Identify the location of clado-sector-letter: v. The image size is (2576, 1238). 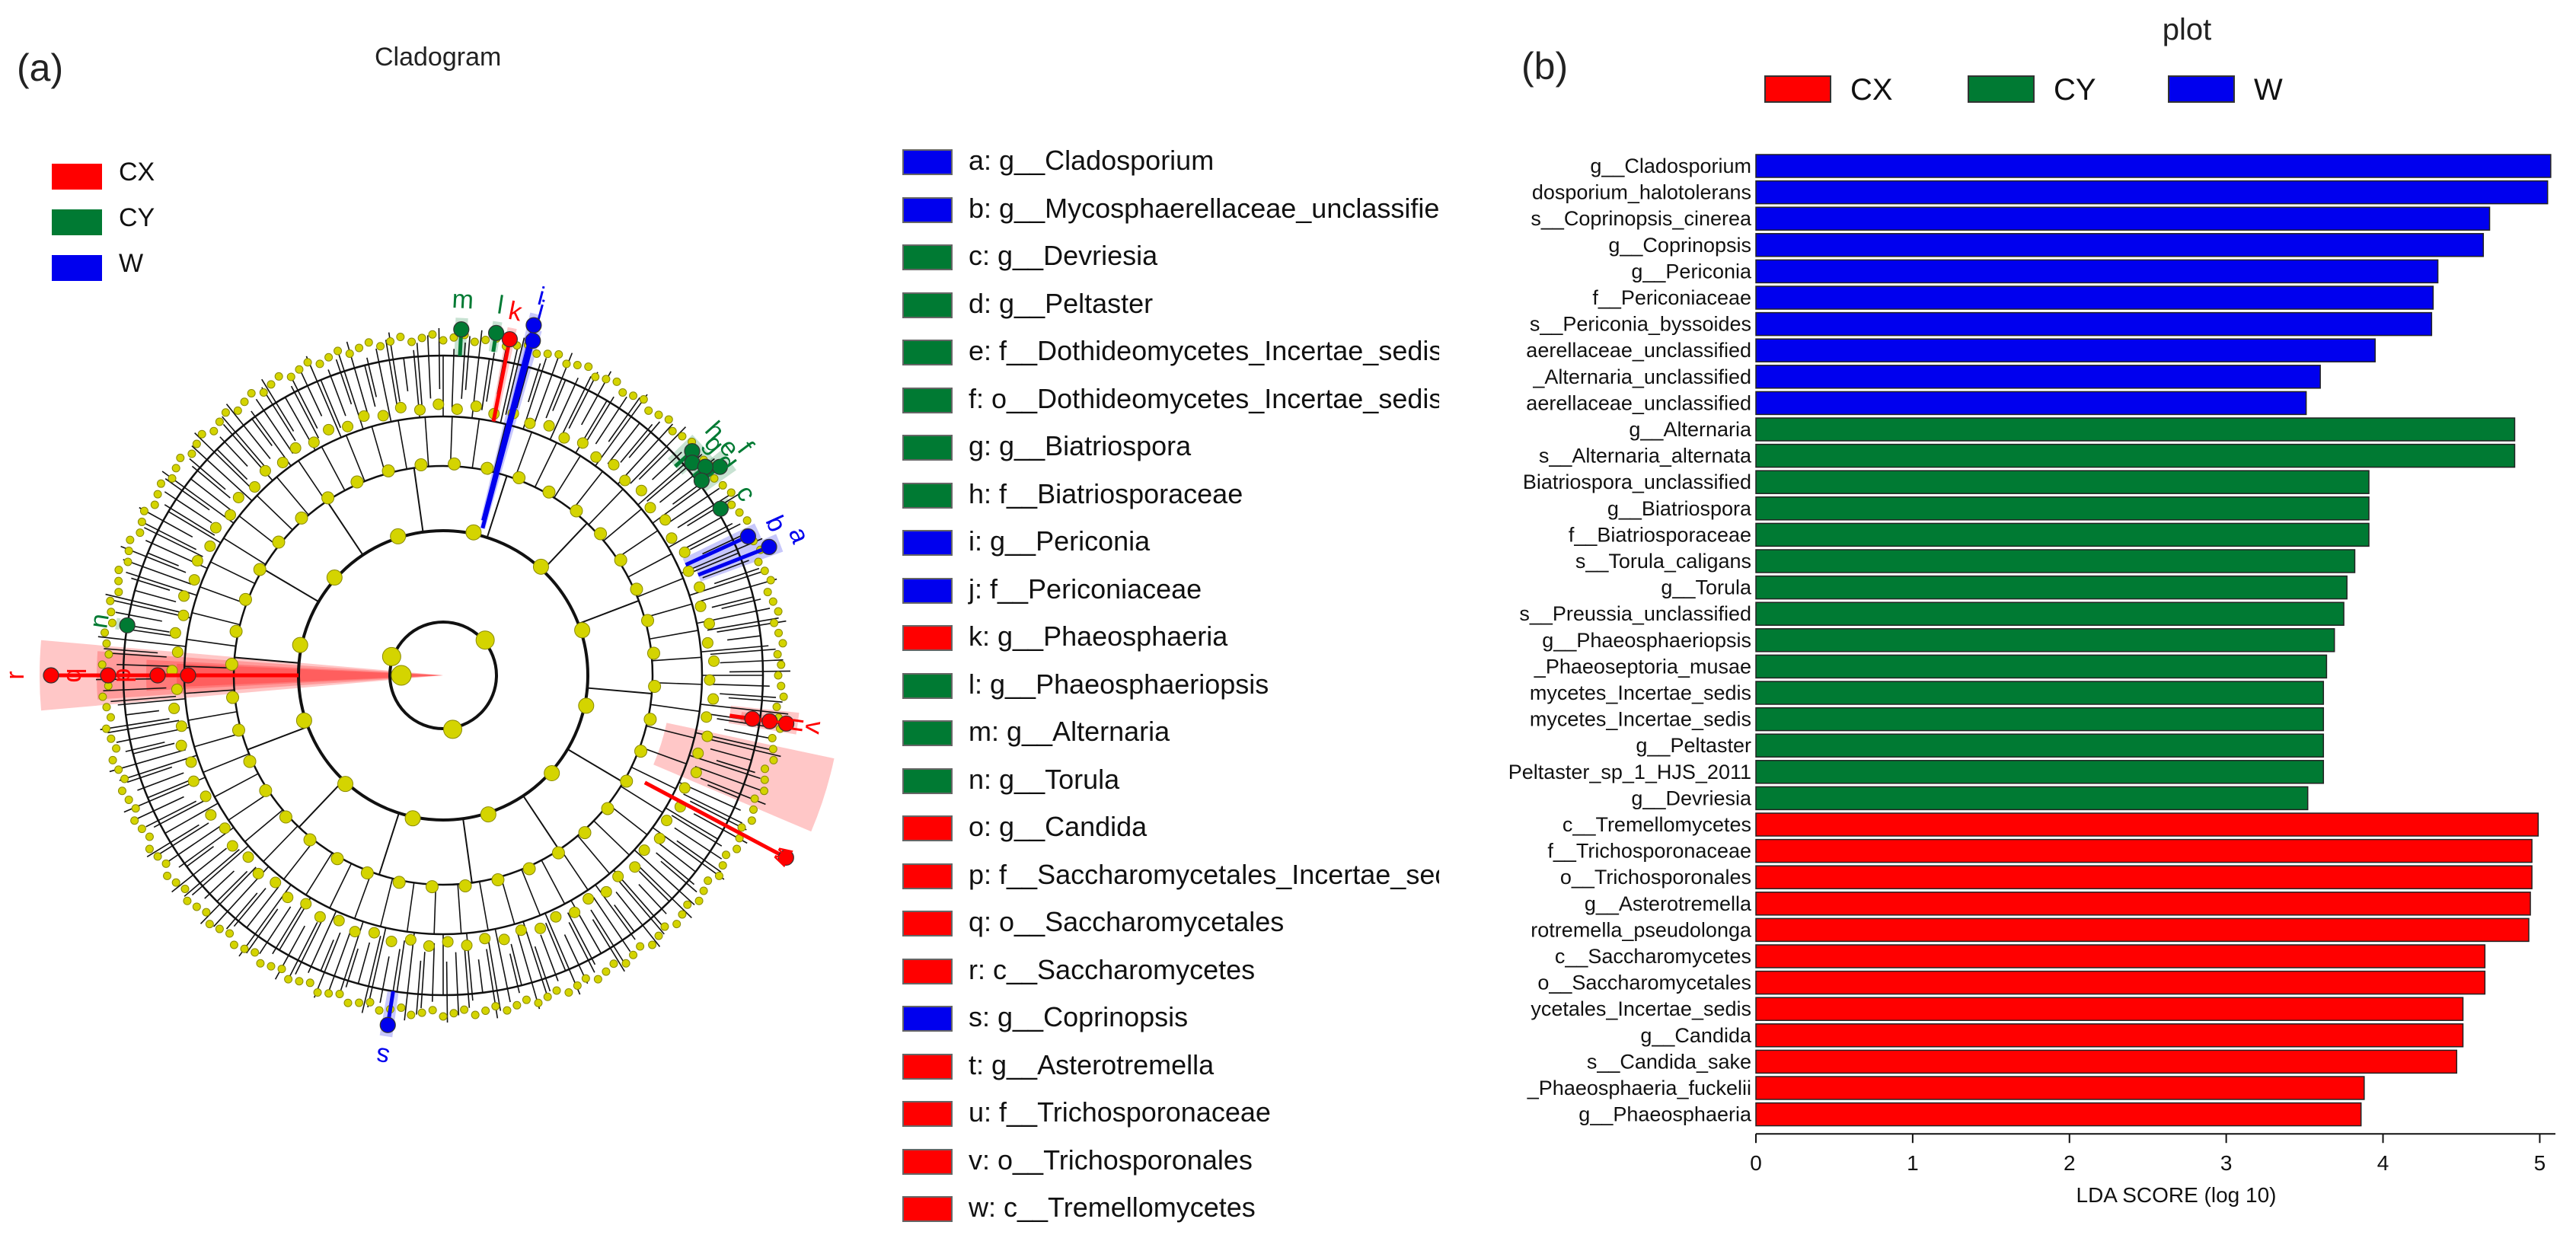
(814, 727).